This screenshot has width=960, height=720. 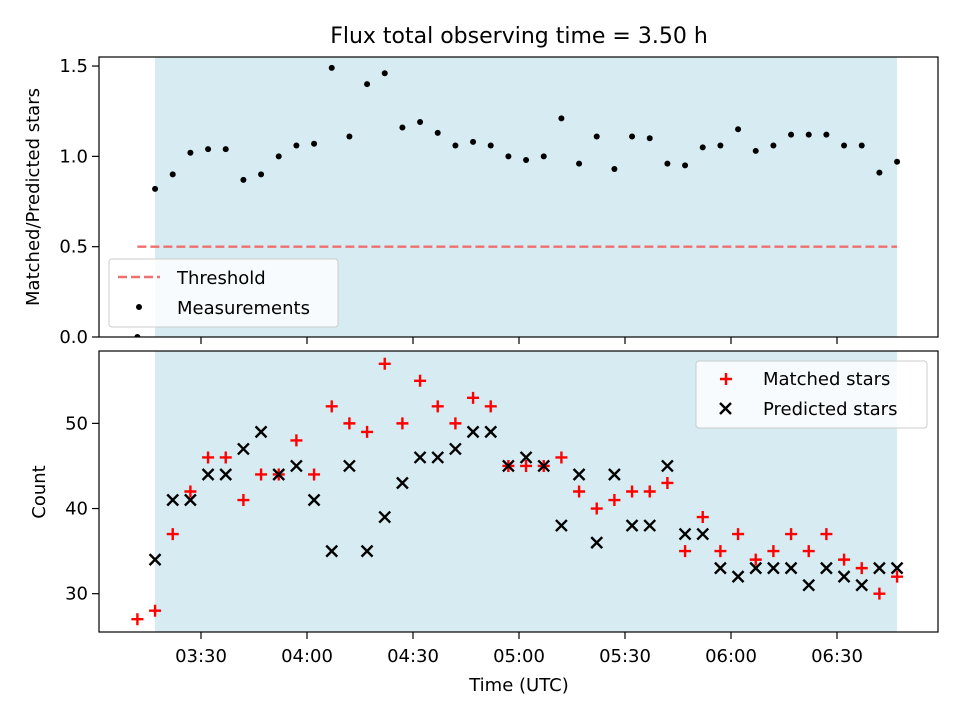 I want to click on y-tick-label: 0.0, so click(x=73, y=337).